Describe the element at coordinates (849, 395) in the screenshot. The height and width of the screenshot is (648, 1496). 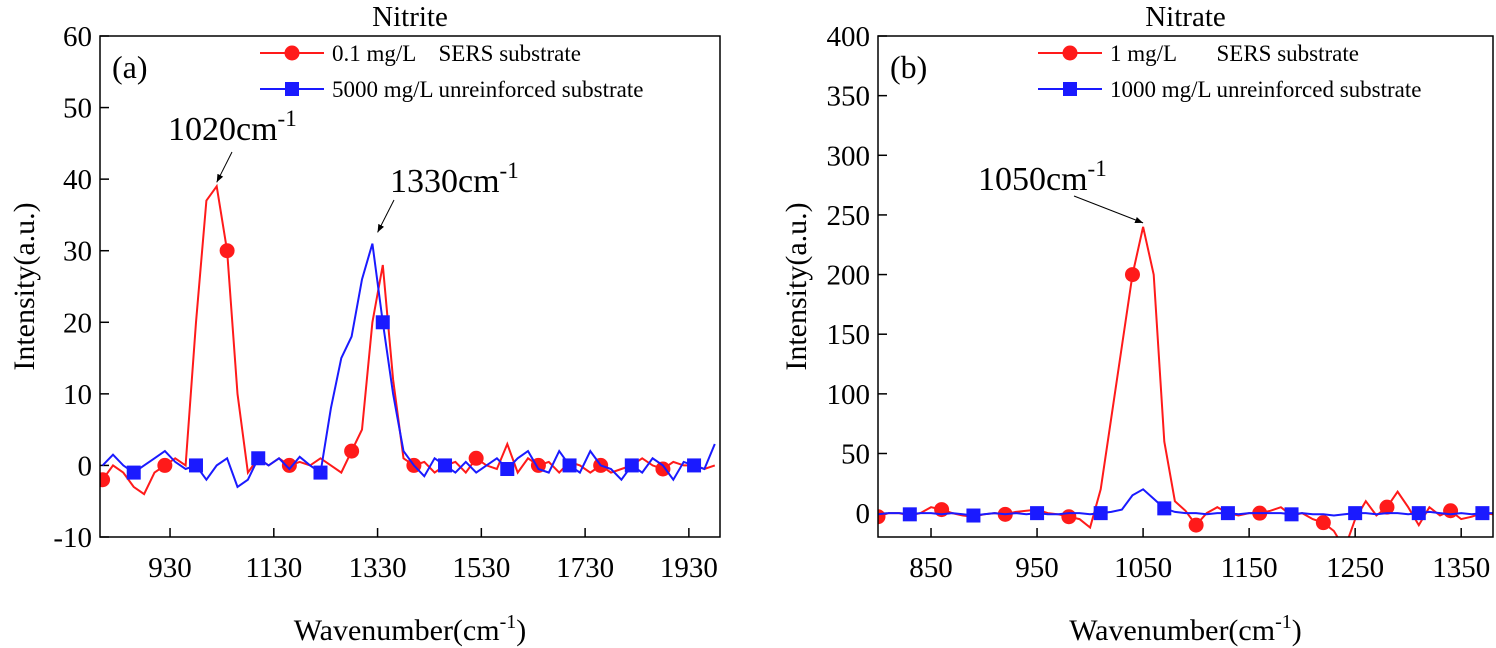
I see `y-tick-label: 100` at that location.